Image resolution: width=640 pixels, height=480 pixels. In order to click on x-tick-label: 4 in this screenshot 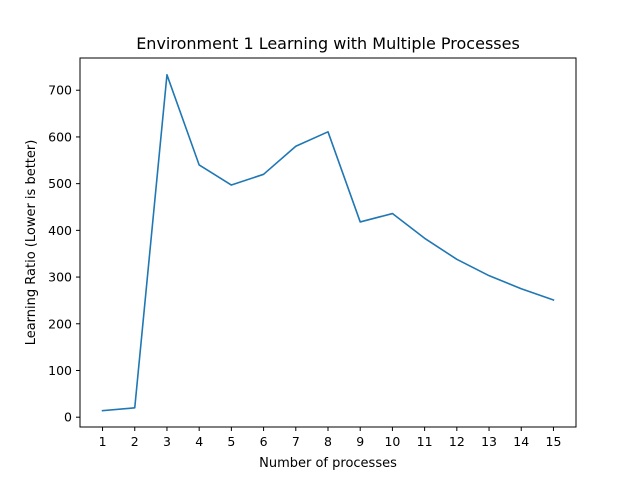, I will do `click(199, 441)`.